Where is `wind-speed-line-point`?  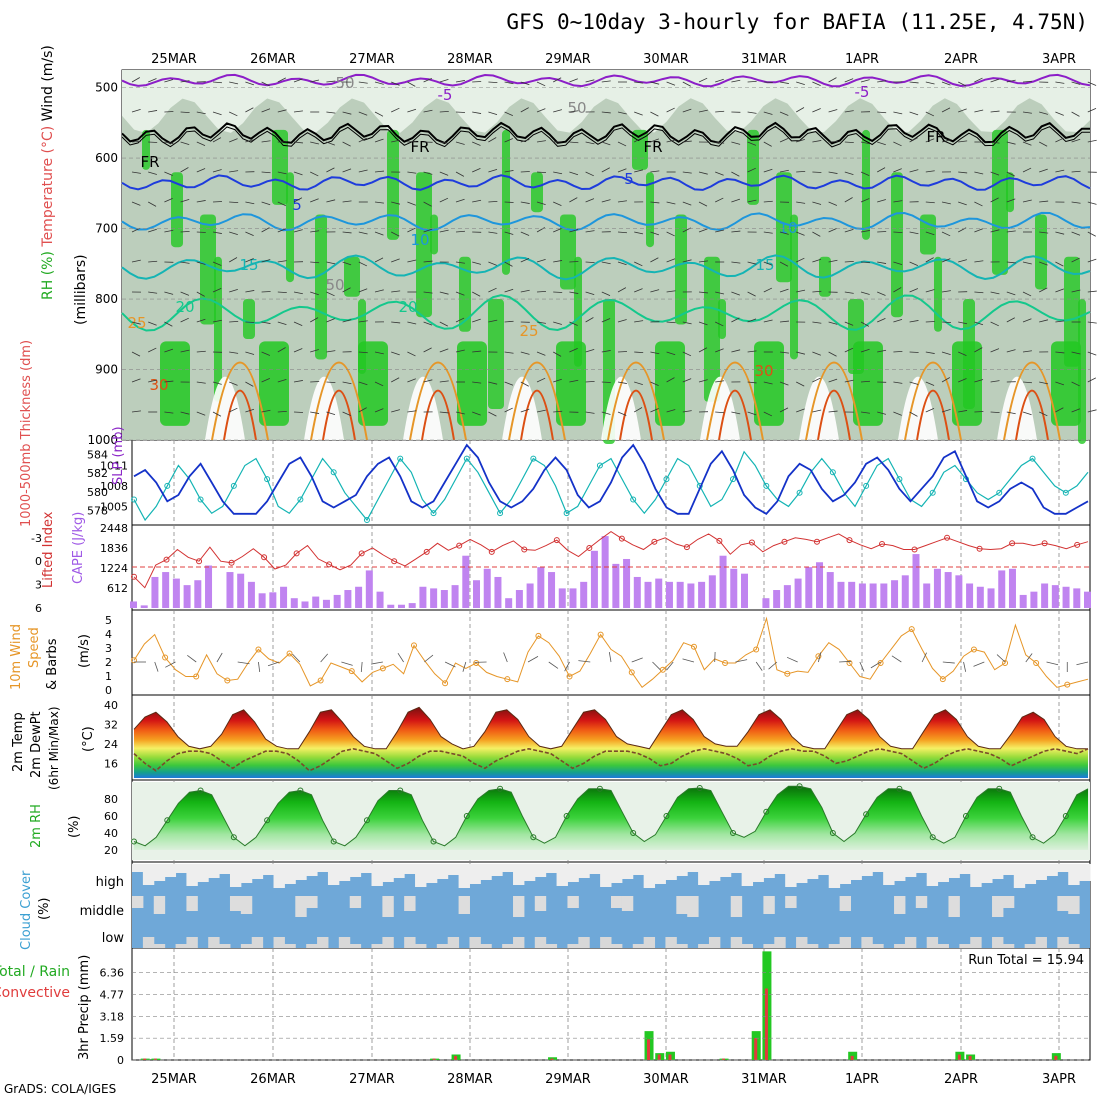
wind-speed-line-point is located at coordinates (973, 649).